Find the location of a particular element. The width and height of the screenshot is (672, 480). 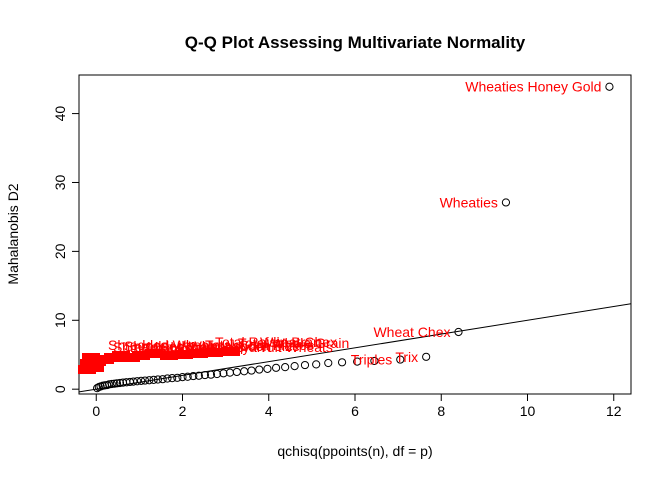

point-label: Total Whole Grain is located at coordinates (293, 343).